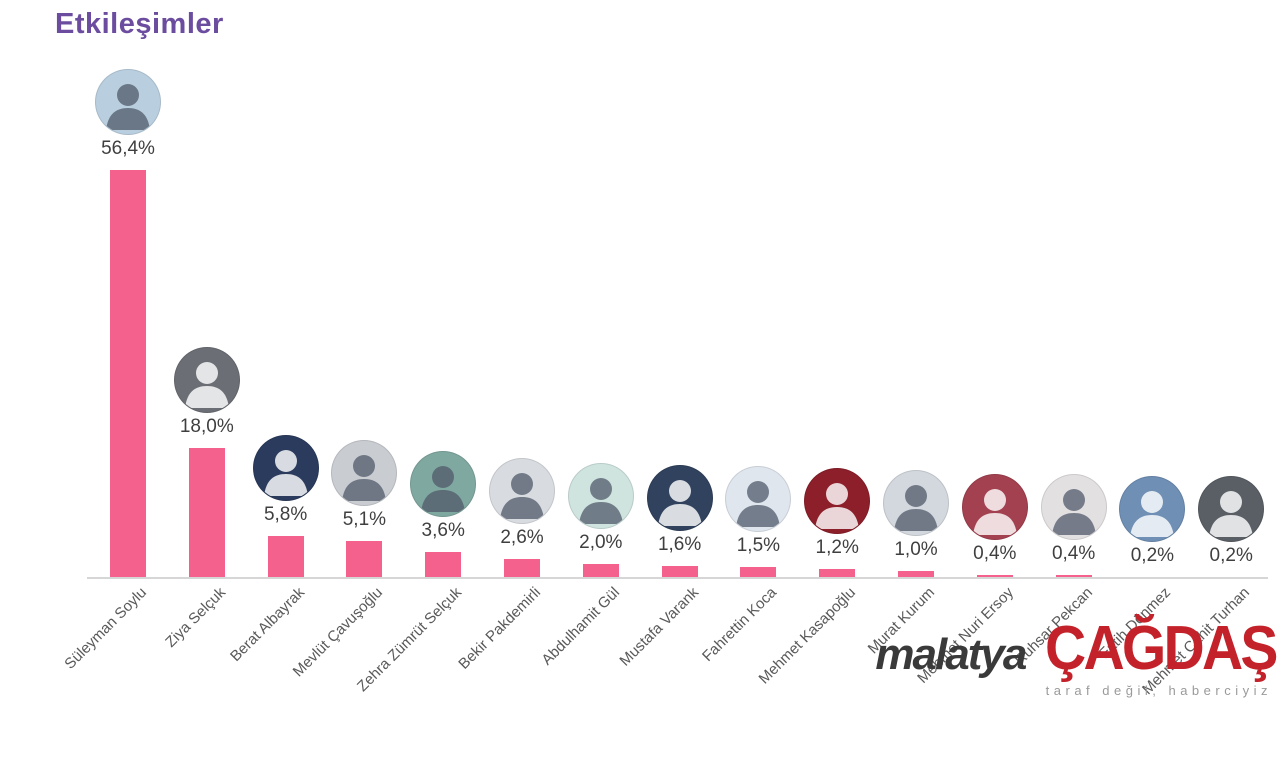  I want to click on watermark-cagdas-text: ÇAĞDAŞ, so click(1161, 648).